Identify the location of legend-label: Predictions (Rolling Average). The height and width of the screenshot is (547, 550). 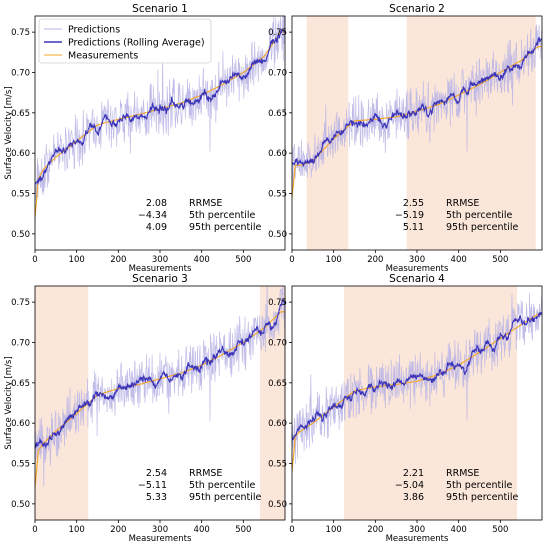
(136, 43).